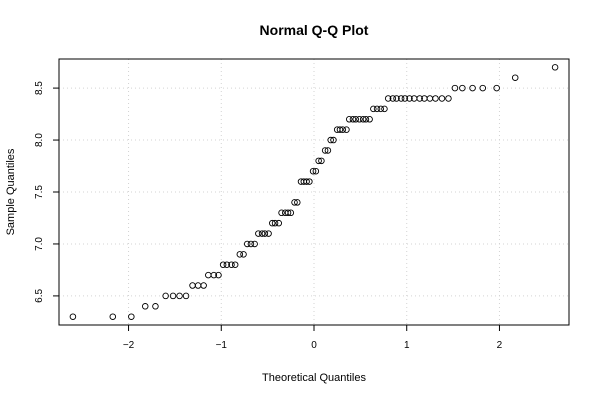 The image size is (599, 400). Describe the element at coordinates (39, 192) in the screenshot. I see `y-tick-label: 7.5` at that location.